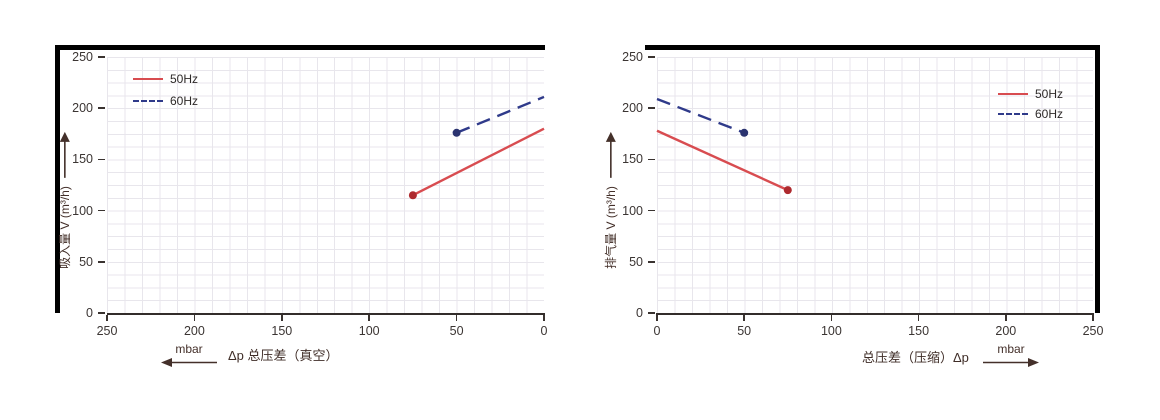 This screenshot has height=420, width=1160. I want to click on x-axis-title: Δp 总压差（真空）, so click(283, 355).